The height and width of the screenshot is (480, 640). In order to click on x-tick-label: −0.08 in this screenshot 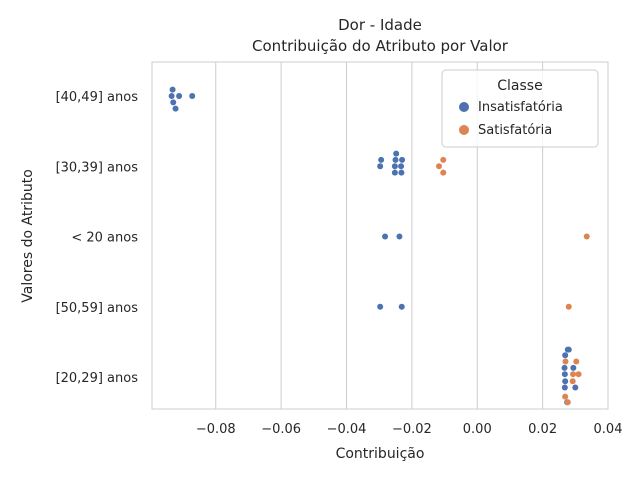, I will do `click(216, 429)`.